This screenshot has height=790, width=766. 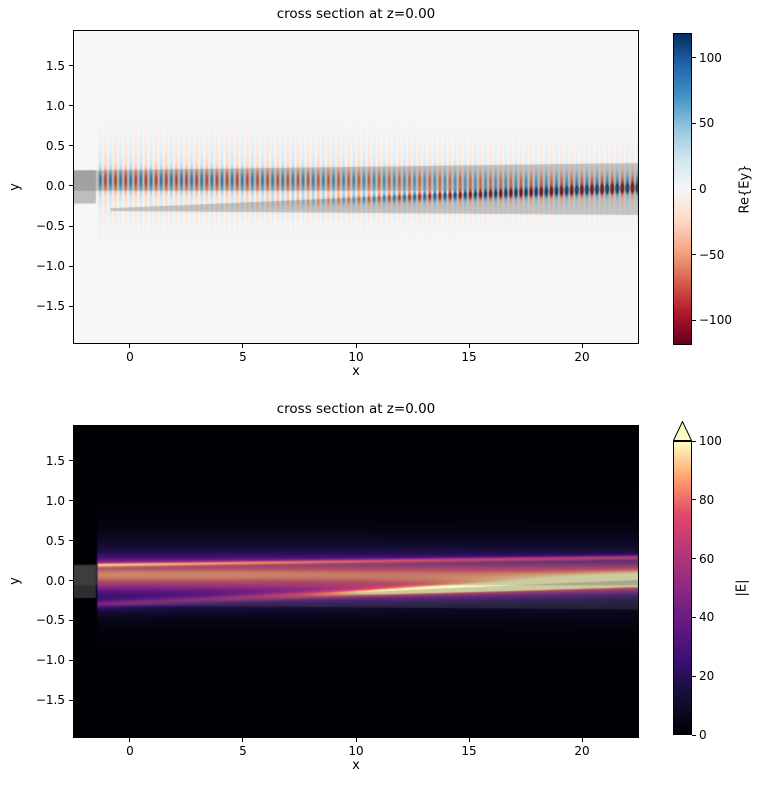 What do you see at coordinates (682, 431) in the screenshot?
I see `colorbar-extend-arrow` at bounding box center [682, 431].